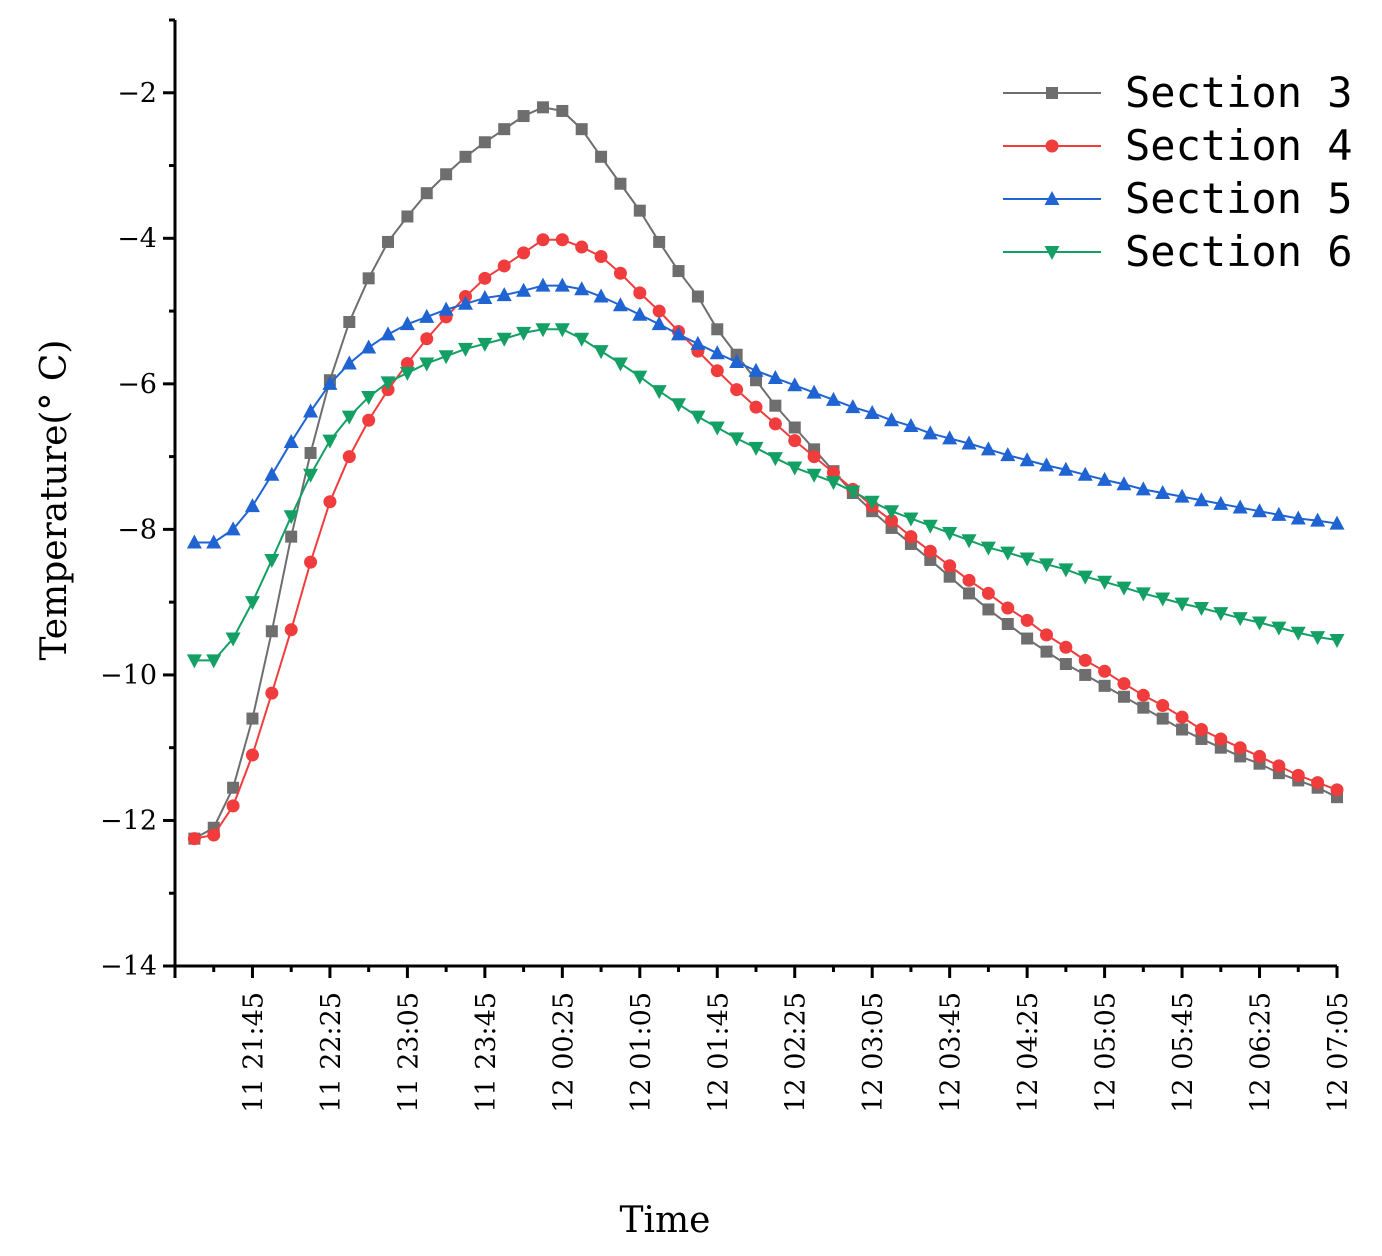 Image resolution: width=1382 pixels, height=1256 pixels. Describe the element at coordinates (1028, 1052) in the screenshot. I see `x-tick-label: 12 04:25` at that location.